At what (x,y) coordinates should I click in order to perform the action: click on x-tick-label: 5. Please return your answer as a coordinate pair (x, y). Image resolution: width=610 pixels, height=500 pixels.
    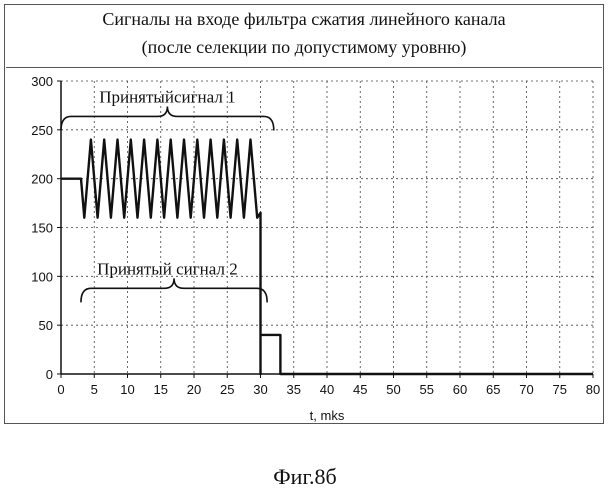
    Looking at the image, I should click on (94, 389).